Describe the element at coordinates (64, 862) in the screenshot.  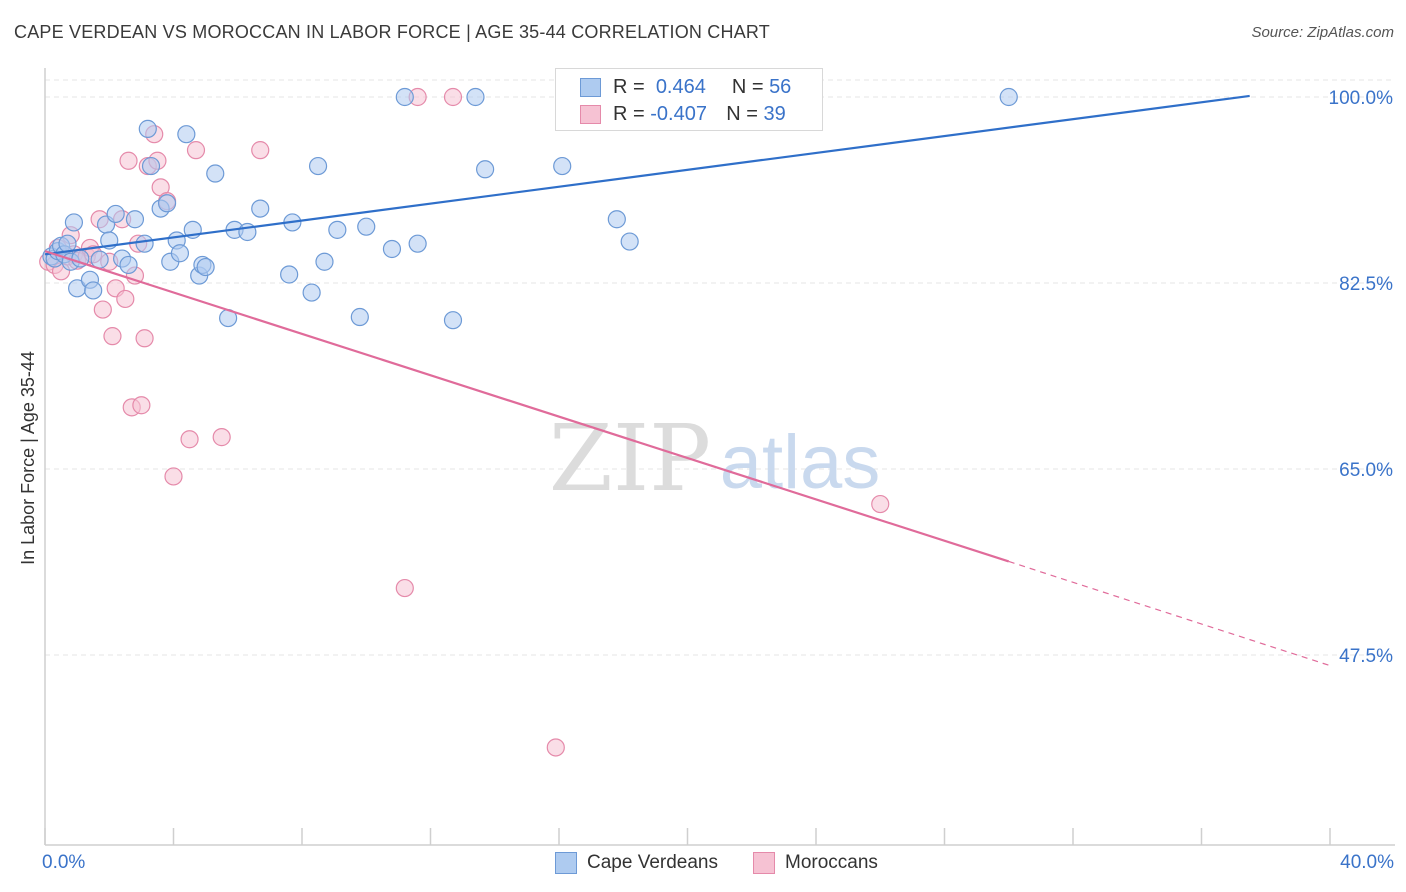
I see `x-tick-min: 0.0%` at that location.